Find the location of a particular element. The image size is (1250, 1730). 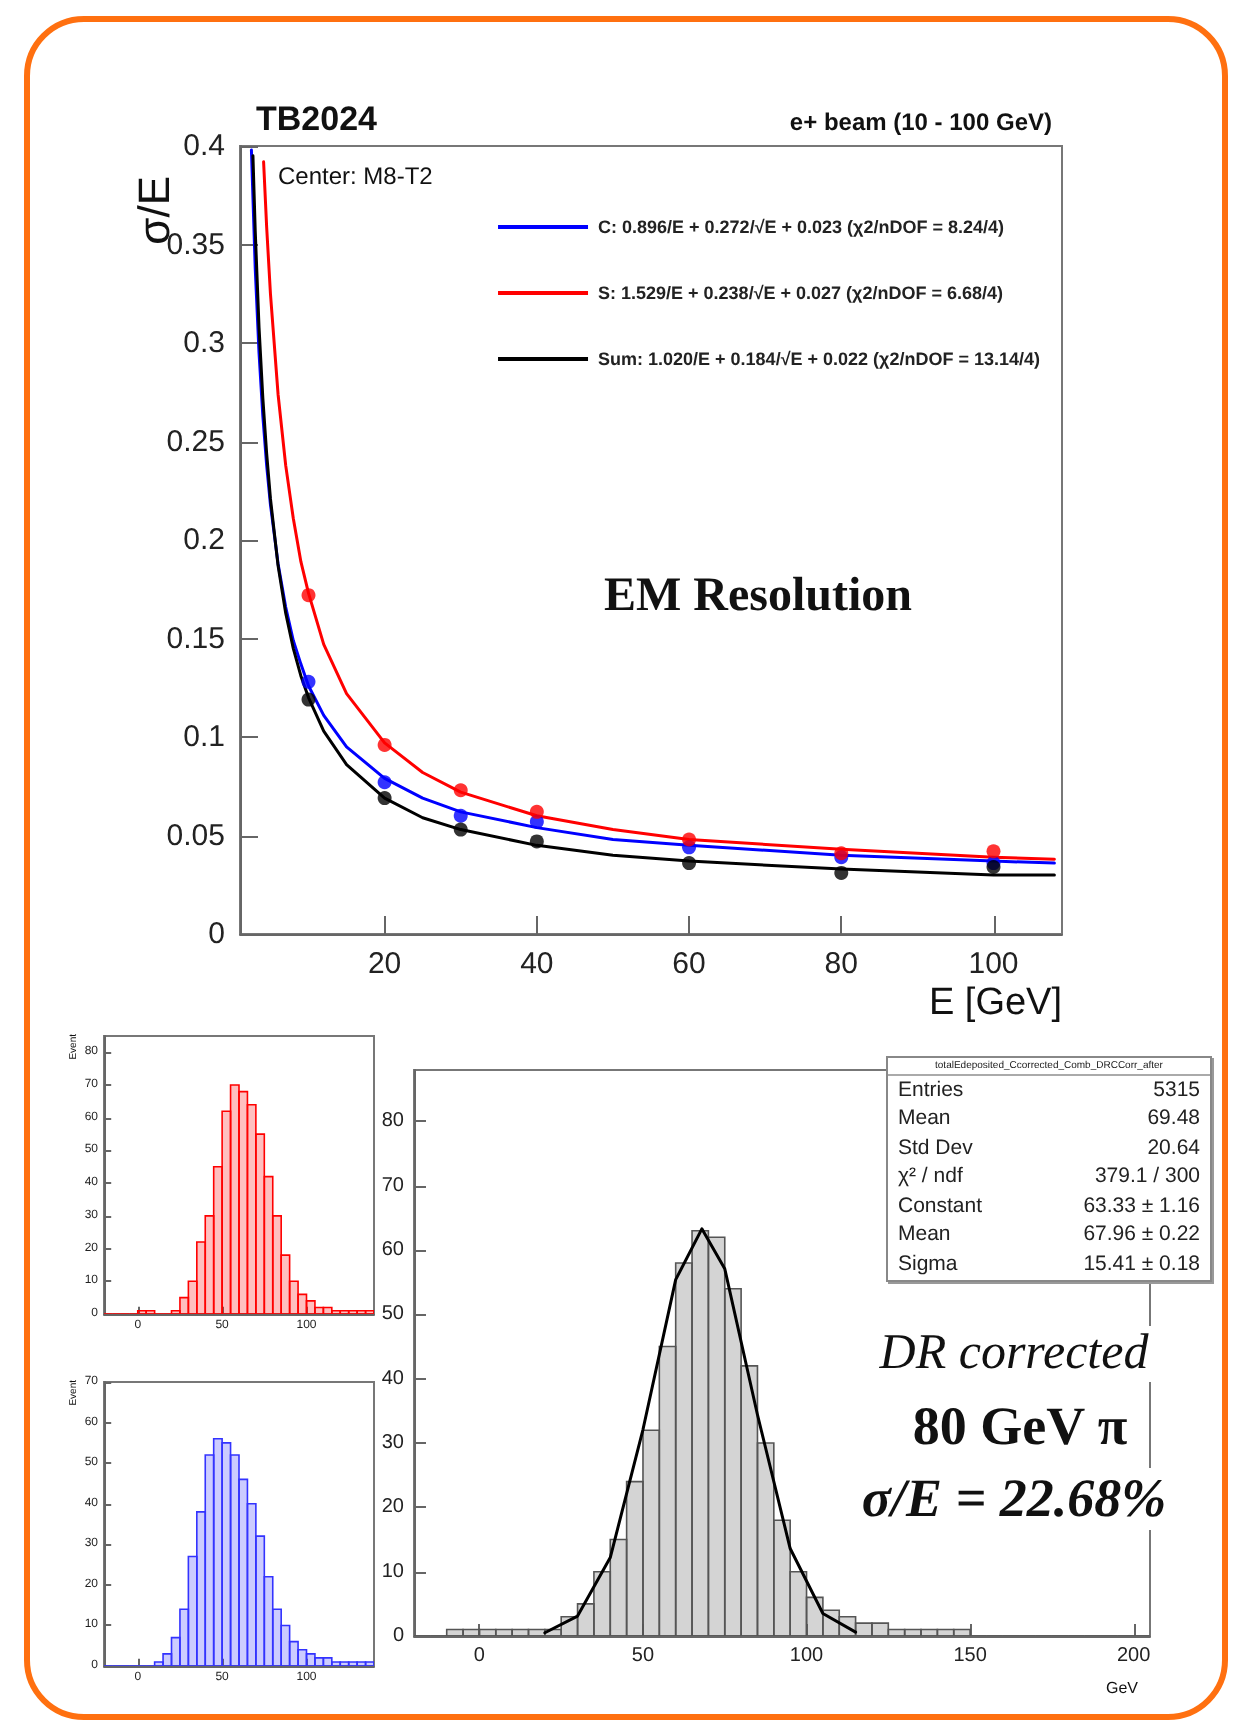

annotation: EM Resolution is located at coordinates (758, 597).